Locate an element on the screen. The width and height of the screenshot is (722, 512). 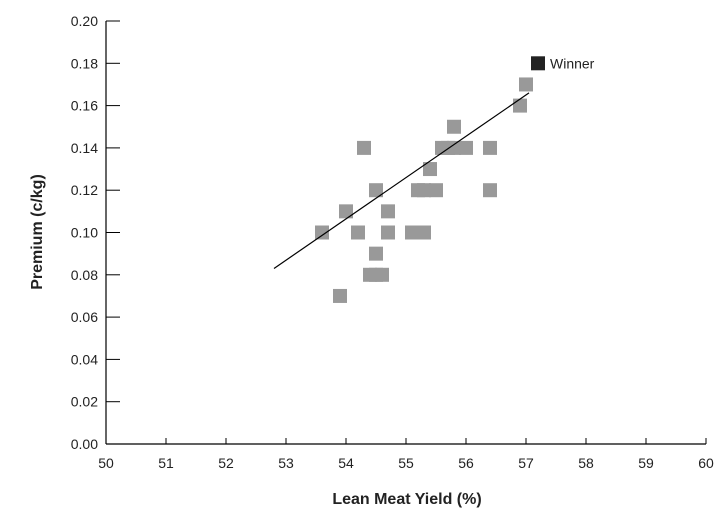
y-tick-label: 0.00 is located at coordinates (84, 444).